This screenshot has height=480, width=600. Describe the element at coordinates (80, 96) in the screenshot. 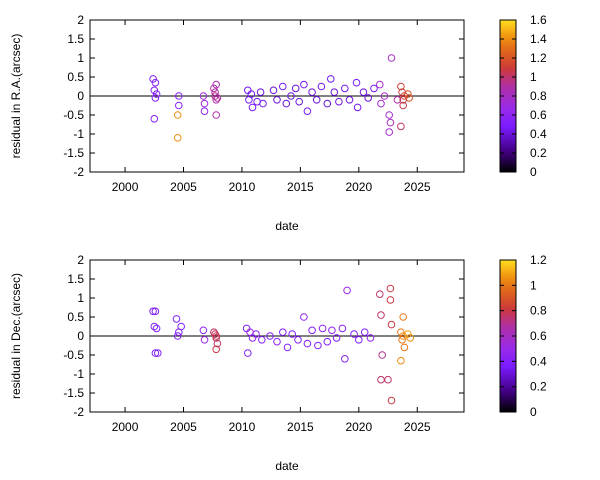

I see `ra-y-tick-label: 0` at that location.